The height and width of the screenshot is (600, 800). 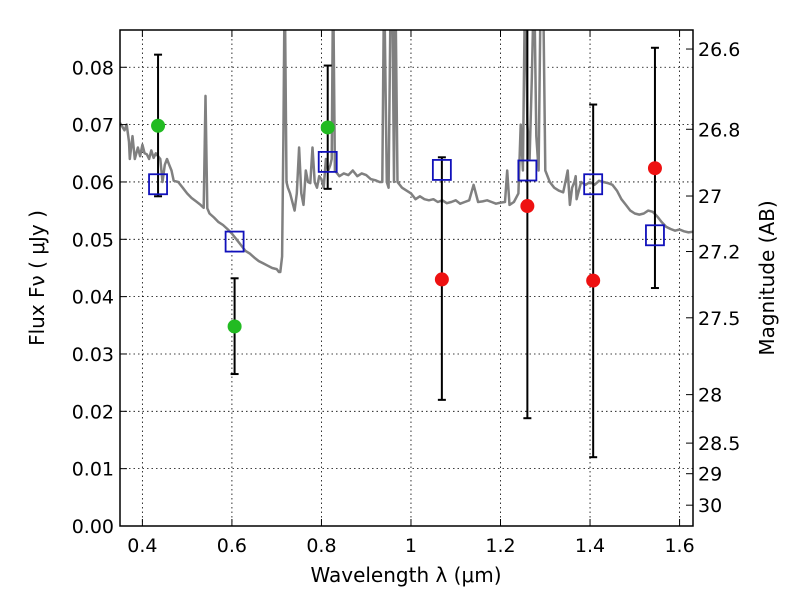 What do you see at coordinates (767, 277) in the screenshot?
I see `right-axis-label: Magnitude (AB)` at bounding box center [767, 277].